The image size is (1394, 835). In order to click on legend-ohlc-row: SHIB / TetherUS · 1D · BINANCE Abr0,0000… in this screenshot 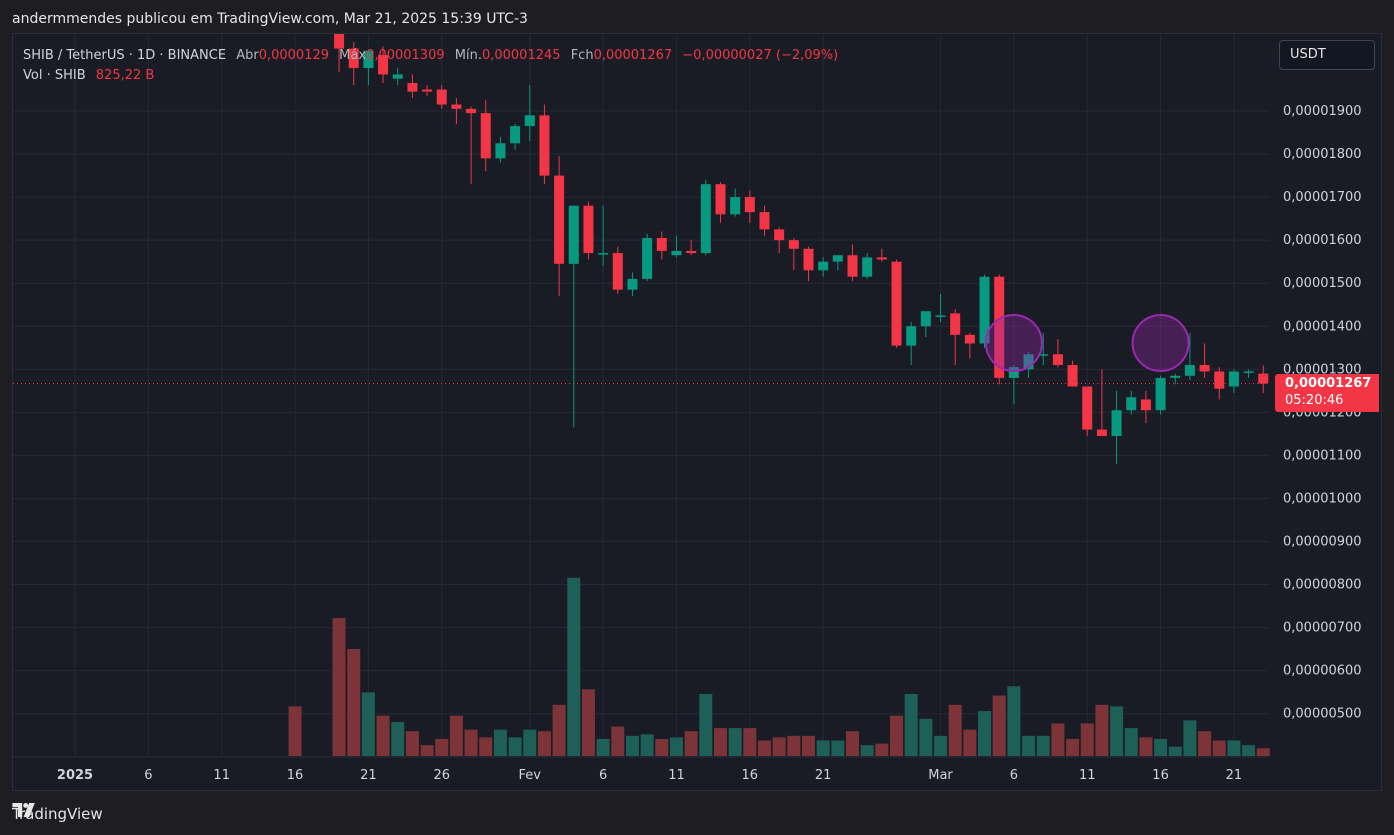, I will do `click(430, 56)`.